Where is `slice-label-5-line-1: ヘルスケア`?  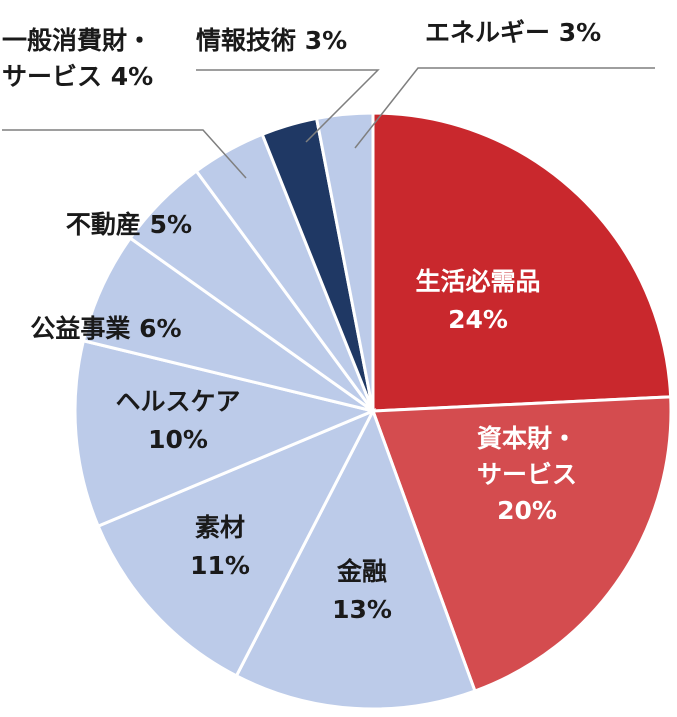 slice-label-5-line-1: ヘルスケア is located at coordinates (177, 401).